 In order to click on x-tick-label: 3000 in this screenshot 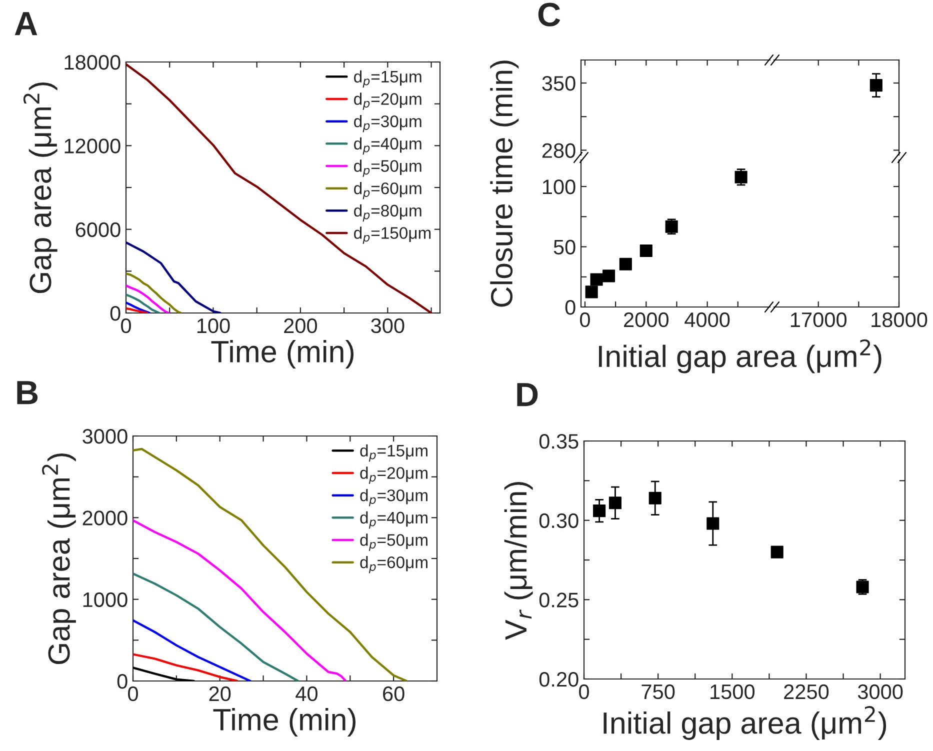, I will do `click(880, 692)`.